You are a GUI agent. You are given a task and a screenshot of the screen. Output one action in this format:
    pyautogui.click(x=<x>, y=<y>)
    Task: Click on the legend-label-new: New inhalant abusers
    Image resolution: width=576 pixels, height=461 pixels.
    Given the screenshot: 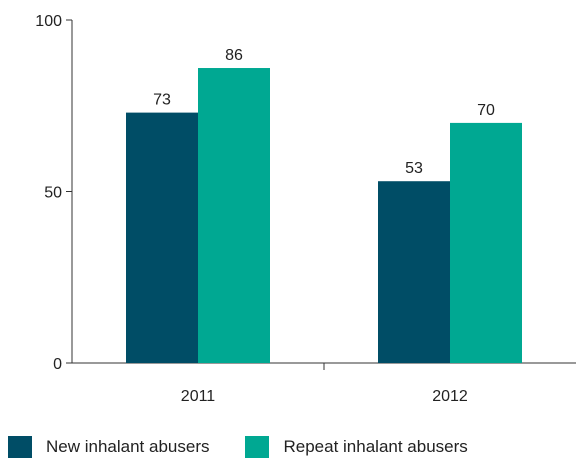 What is the action you would take?
    pyautogui.click(x=128, y=446)
    